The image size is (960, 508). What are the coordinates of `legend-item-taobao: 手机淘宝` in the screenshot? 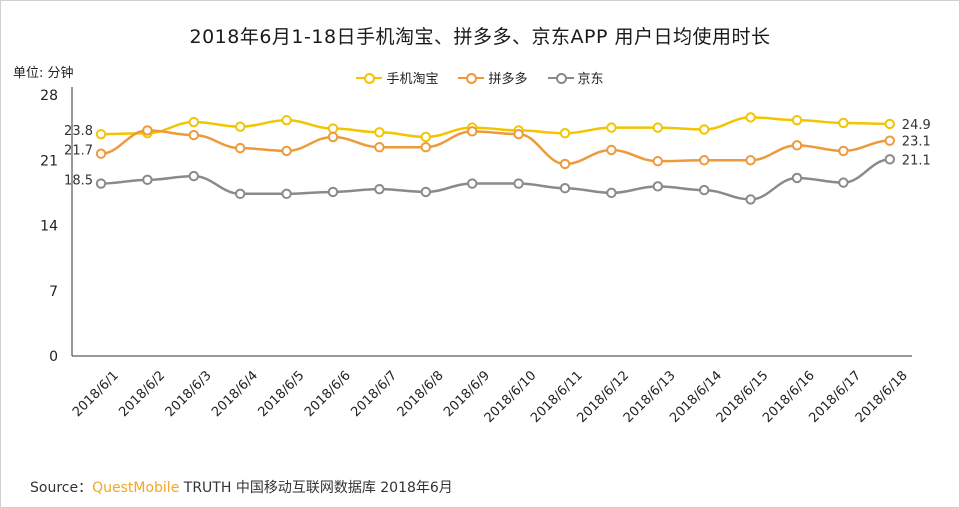 It's located at (397, 77).